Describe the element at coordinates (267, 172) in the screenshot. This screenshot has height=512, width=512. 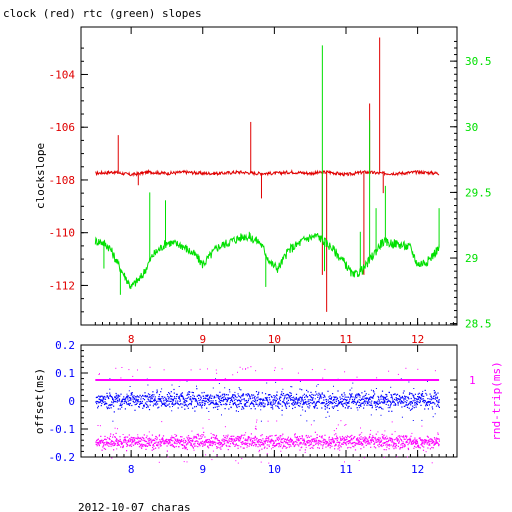
I see `clock-series-line` at that location.